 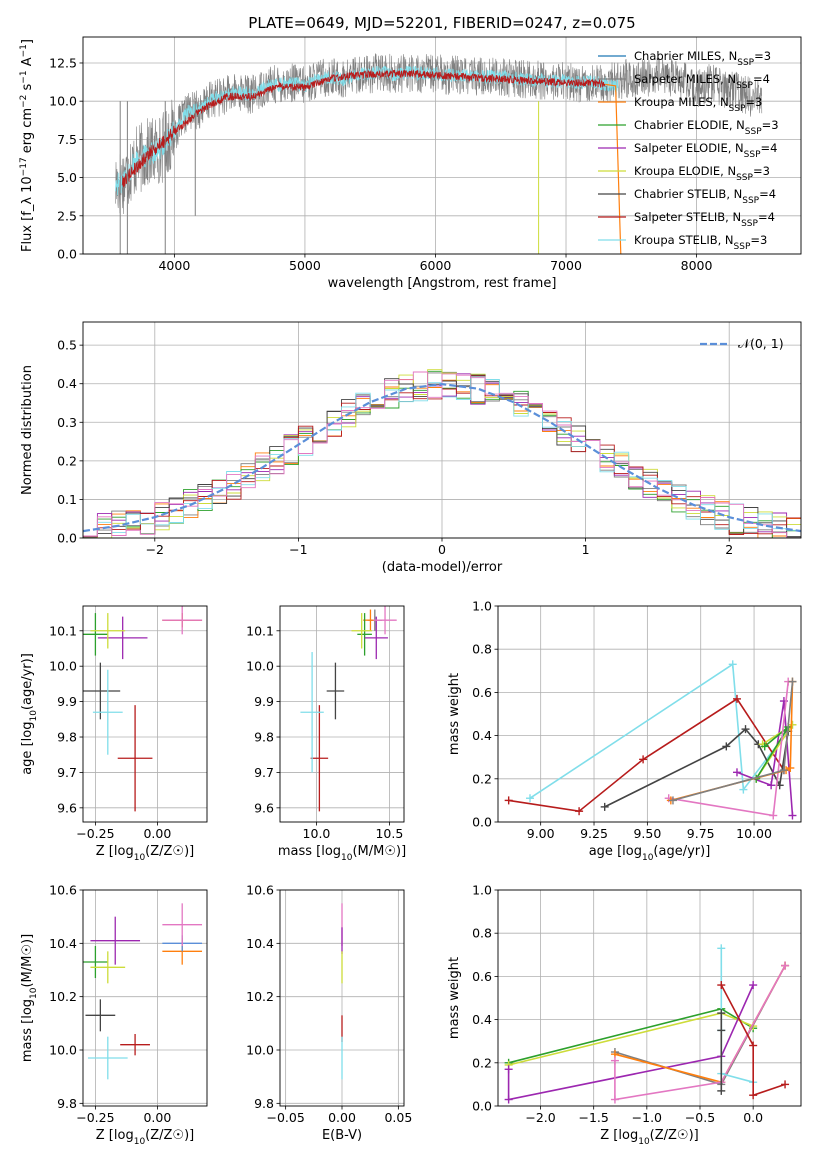 What do you see at coordinates (540, 1117) in the screenshot?
I see `x-tick-label: −2.0` at bounding box center [540, 1117].